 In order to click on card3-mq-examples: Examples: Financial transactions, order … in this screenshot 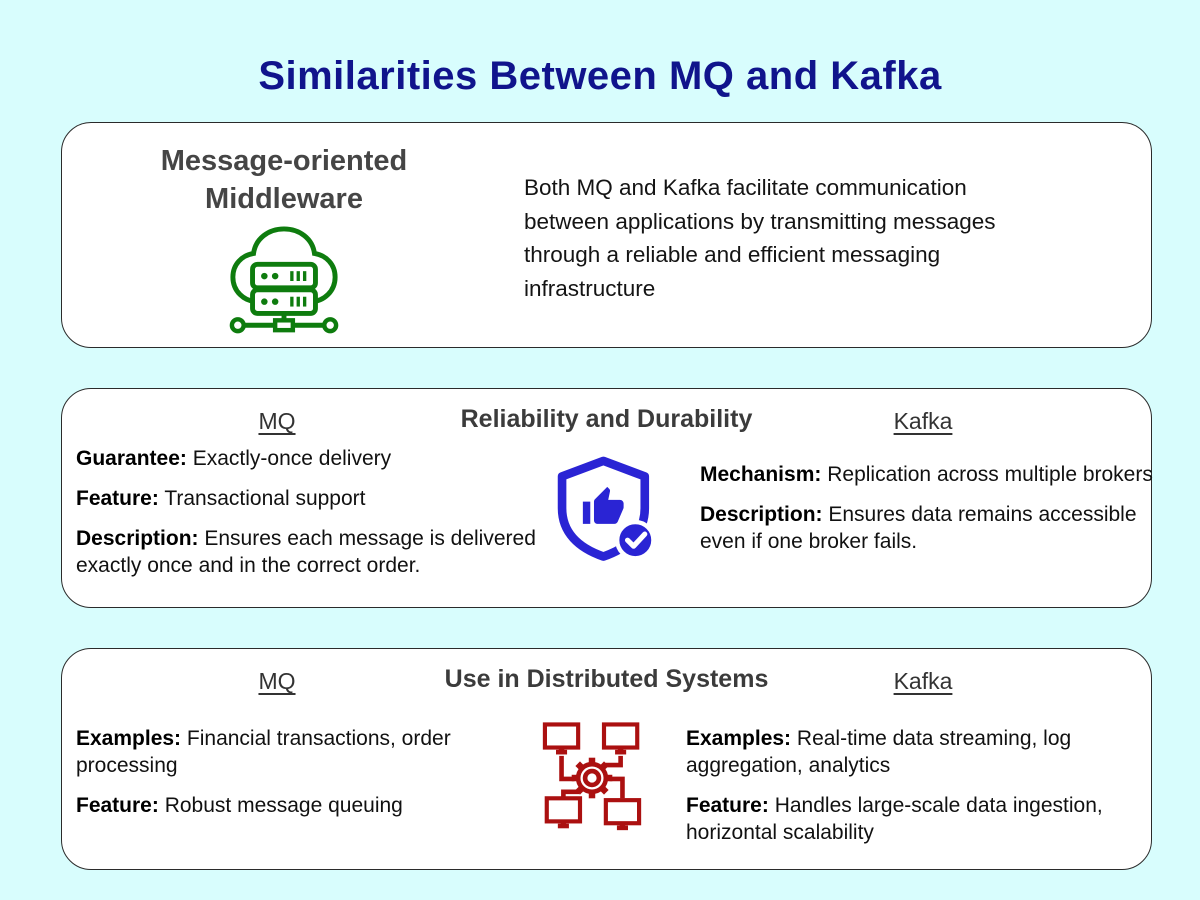, I will do `click(263, 752)`.